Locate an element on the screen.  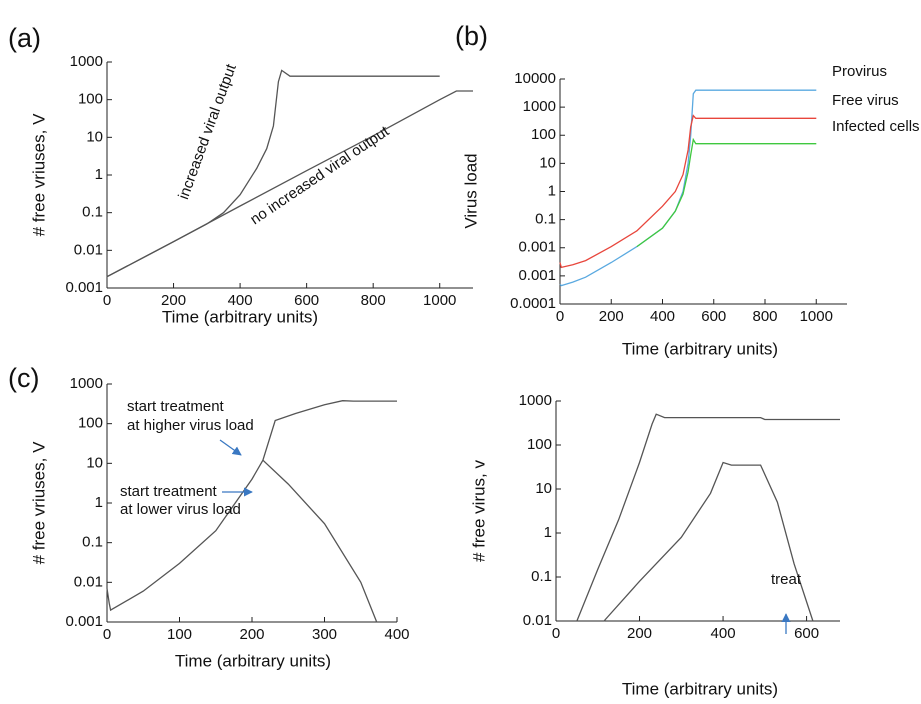
panel-label: (b) is located at coordinates (471, 36).